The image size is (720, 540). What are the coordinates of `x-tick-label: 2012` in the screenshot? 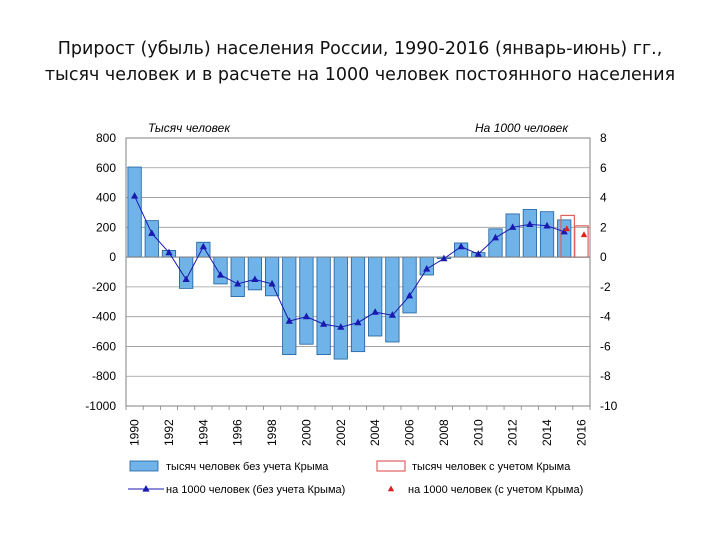 It's located at (513, 432).